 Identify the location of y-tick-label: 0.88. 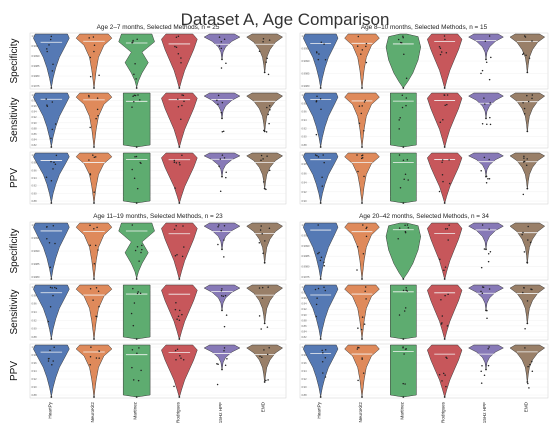
(305, 320).